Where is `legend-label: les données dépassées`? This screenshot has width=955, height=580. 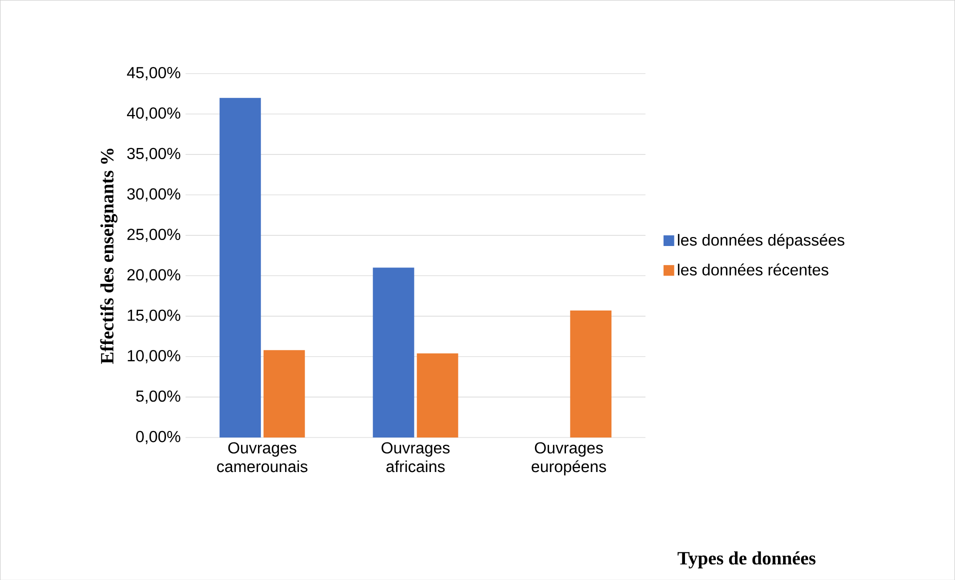 legend-label: les données dépassées is located at coordinates (761, 241).